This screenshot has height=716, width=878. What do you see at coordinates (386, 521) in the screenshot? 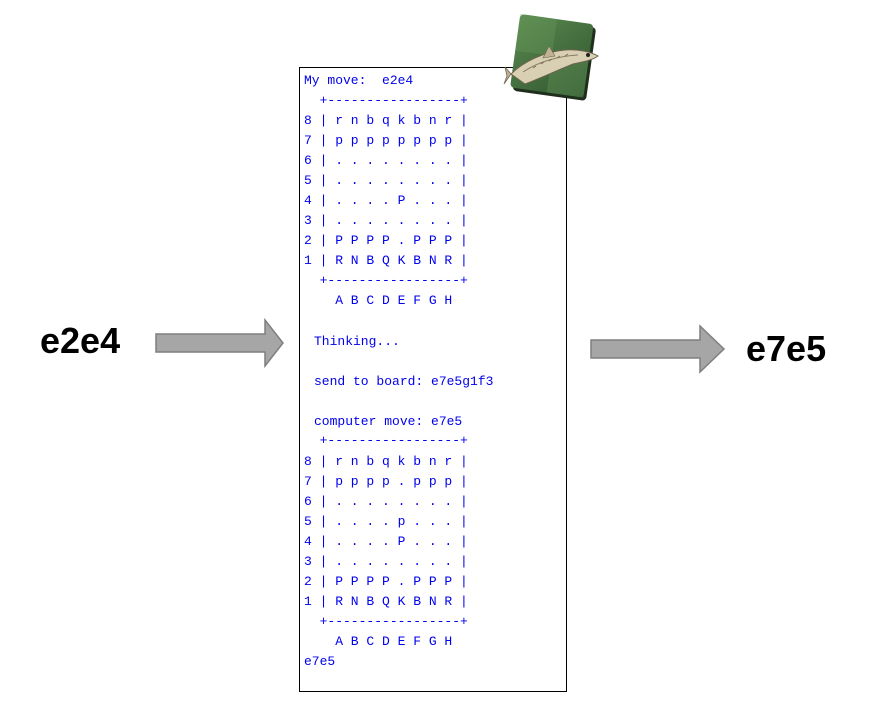
I see `board-rank-5: 5 | . . . . p . . . |` at bounding box center [386, 521].